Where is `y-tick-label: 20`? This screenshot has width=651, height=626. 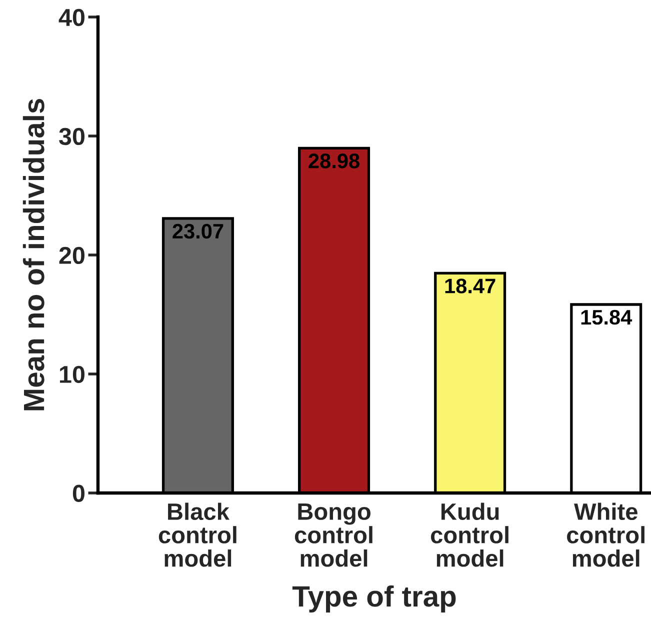 y-tick-label: 20 is located at coordinates (71, 255).